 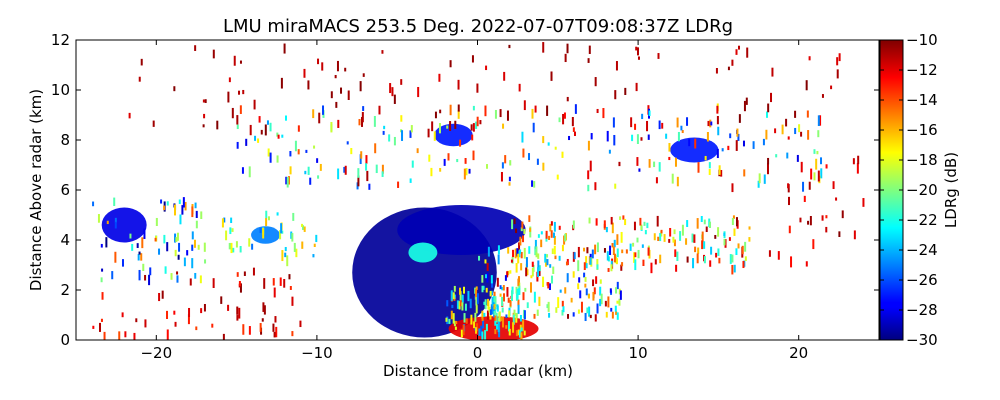 What do you see at coordinates (922, 130) in the screenshot?
I see `colorbar-tick-label: −16` at bounding box center [922, 130].